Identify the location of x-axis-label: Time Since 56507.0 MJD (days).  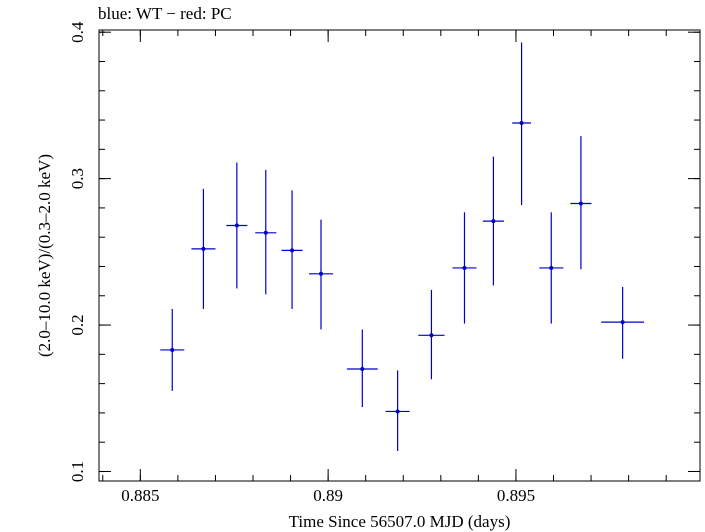
(400, 521).